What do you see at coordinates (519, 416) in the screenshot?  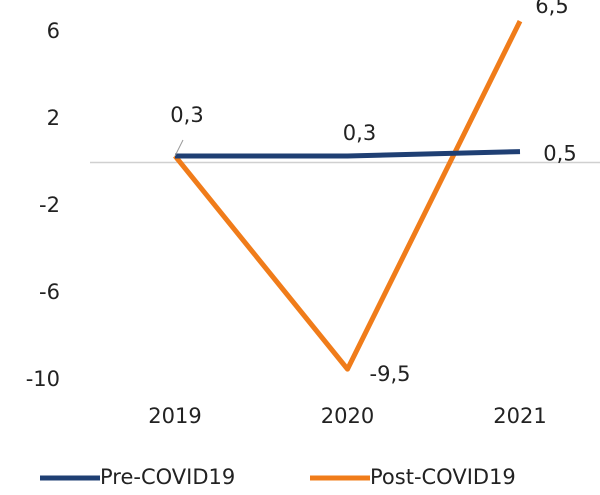 I see `x-tick-label: 2021` at bounding box center [519, 416].